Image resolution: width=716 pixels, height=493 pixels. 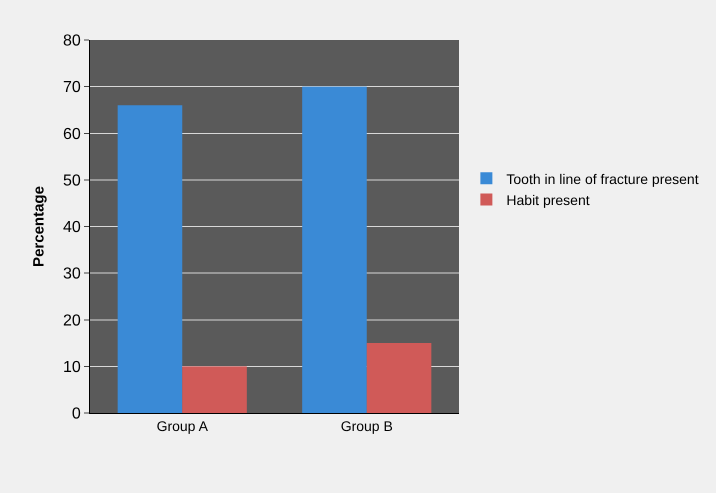 I want to click on legend-label: Habit present, so click(x=548, y=200).